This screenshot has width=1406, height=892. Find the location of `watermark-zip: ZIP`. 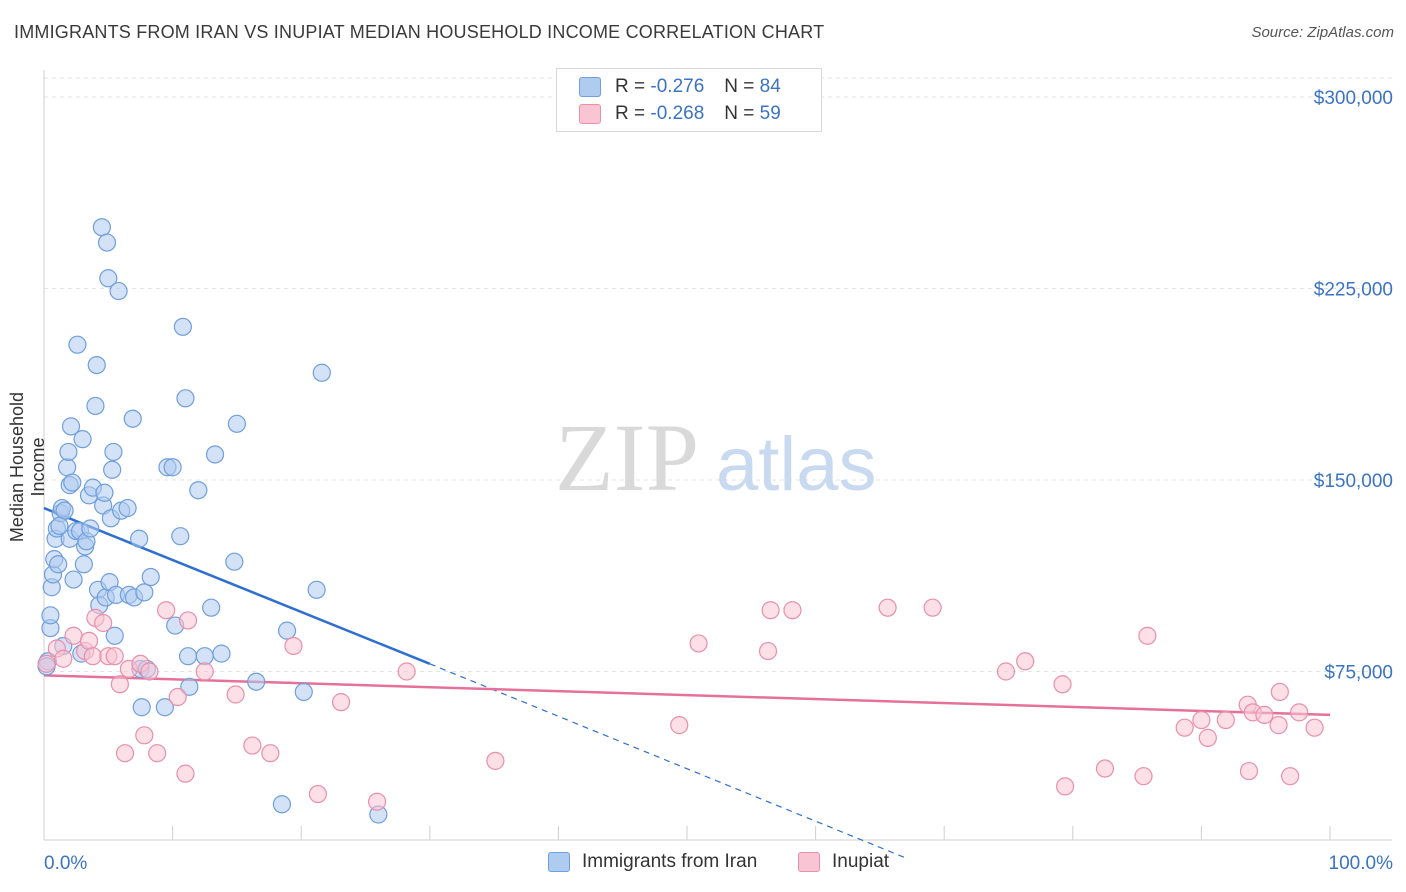

watermark-zip: ZIP is located at coordinates (627, 457).